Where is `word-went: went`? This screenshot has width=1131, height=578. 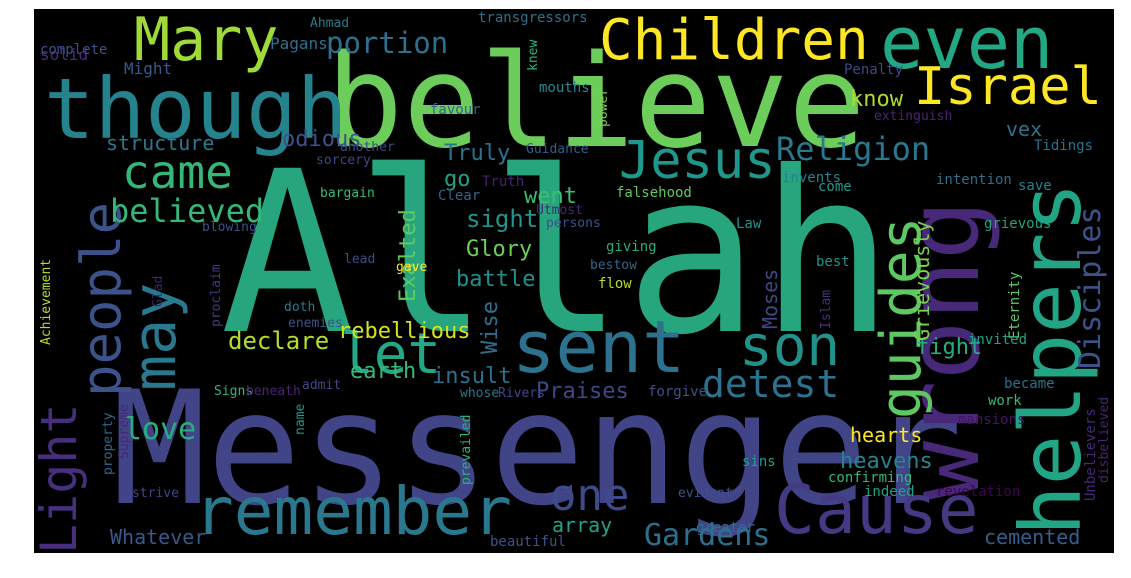
word-went: went is located at coordinates (550, 196).